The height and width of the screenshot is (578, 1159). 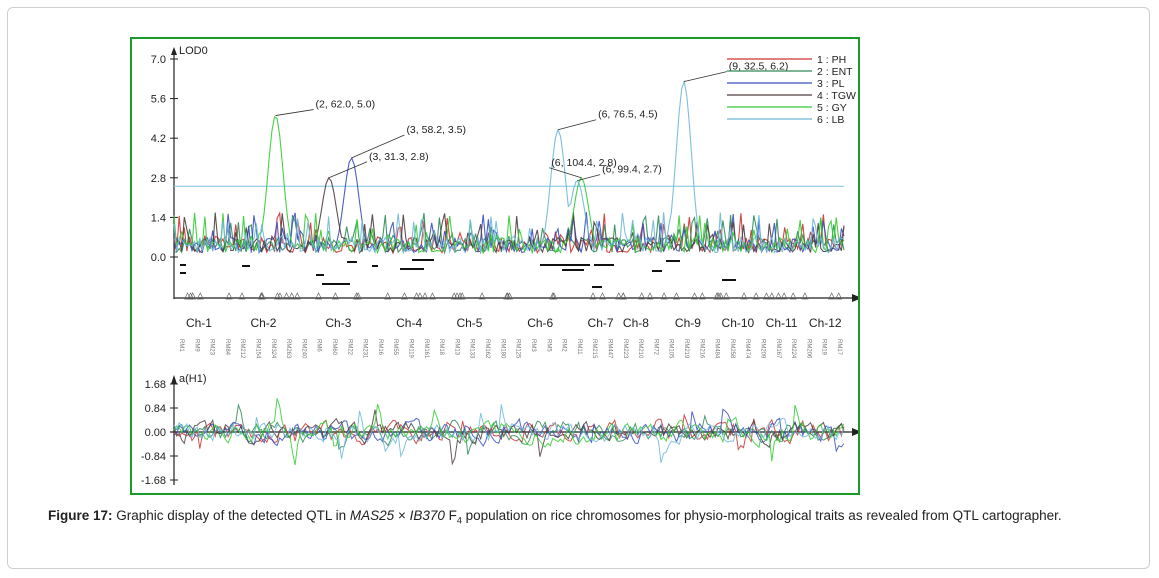 What do you see at coordinates (831, 60) in the screenshot?
I see `legend-label-ph: 1 : PH` at bounding box center [831, 60].